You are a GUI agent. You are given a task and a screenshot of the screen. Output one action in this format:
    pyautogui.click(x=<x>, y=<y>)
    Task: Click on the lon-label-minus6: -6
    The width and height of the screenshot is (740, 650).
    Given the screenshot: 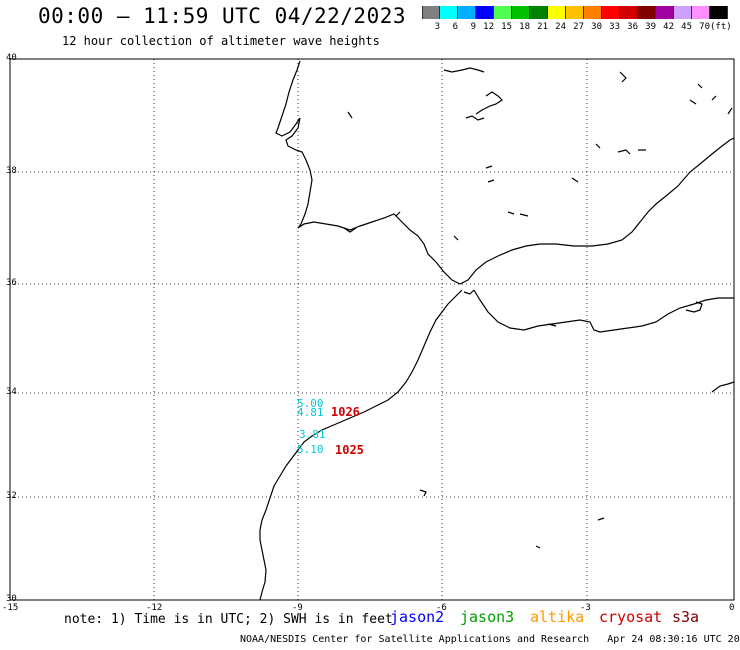 What is the action you would take?
    pyautogui.click(x=441, y=608)
    